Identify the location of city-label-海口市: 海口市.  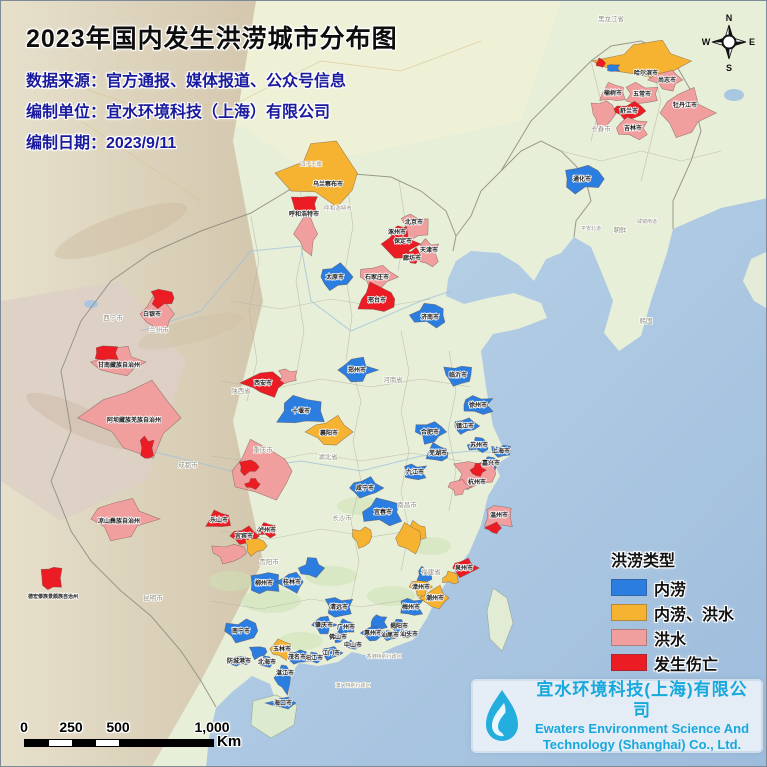
(283, 703).